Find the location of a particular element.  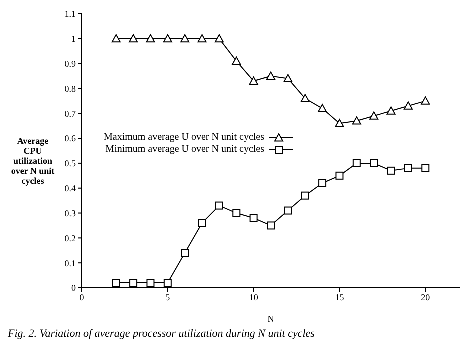

y-tick-label: 0.7 is located at coordinates (70, 113).